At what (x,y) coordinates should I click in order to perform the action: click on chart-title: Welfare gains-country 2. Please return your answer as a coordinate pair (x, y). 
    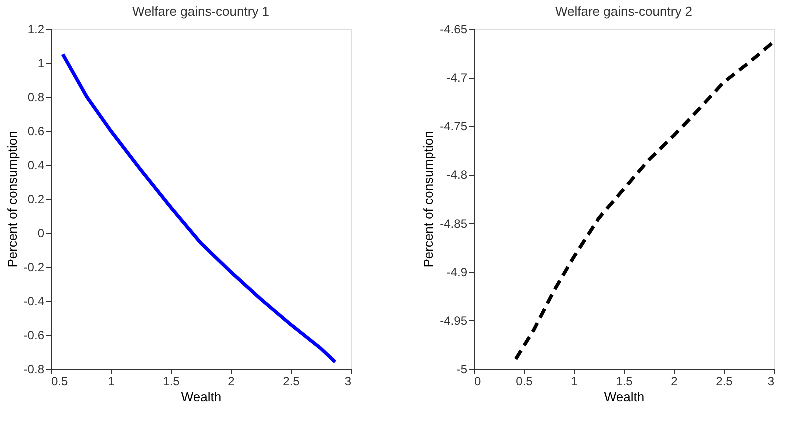
    Looking at the image, I should click on (624, 11).